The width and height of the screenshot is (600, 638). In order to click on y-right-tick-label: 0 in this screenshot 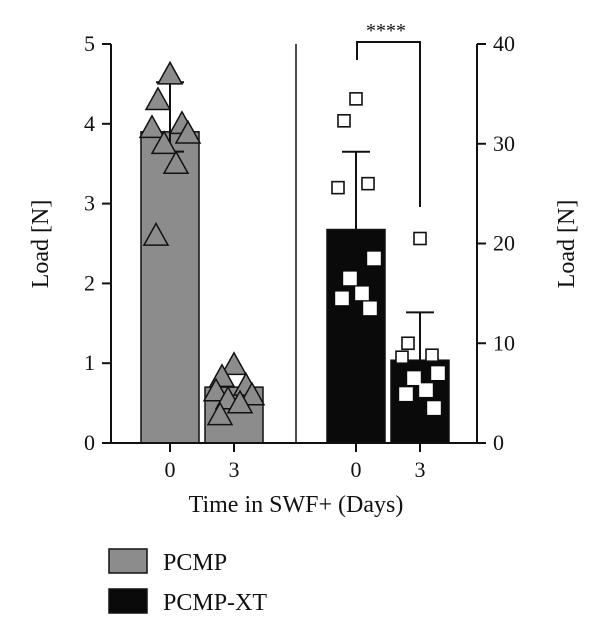, I will do `click(498, 442)`.